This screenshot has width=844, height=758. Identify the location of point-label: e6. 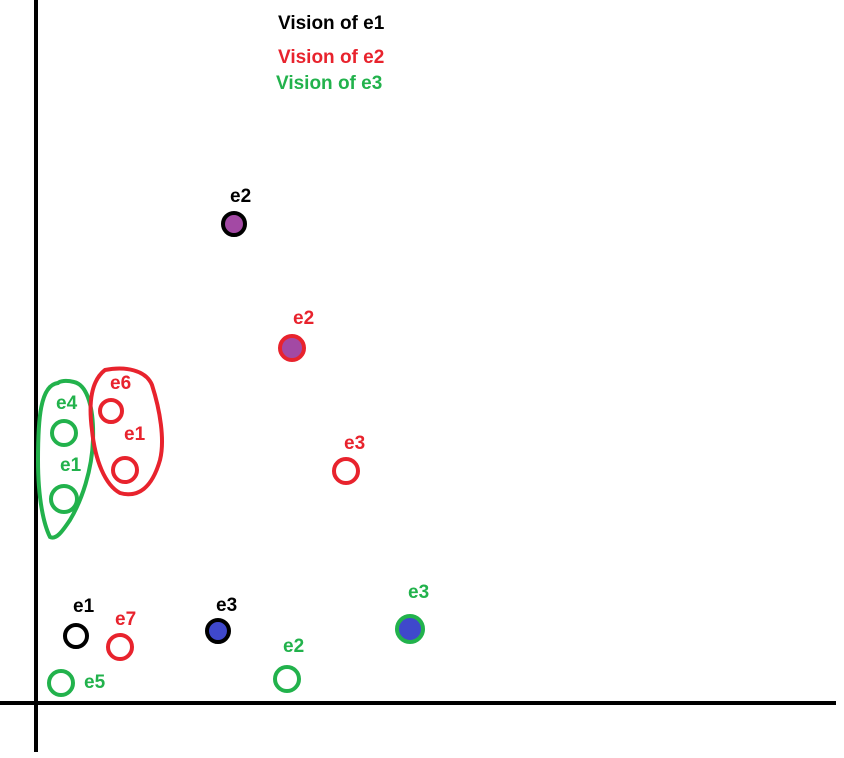
(120, 383).